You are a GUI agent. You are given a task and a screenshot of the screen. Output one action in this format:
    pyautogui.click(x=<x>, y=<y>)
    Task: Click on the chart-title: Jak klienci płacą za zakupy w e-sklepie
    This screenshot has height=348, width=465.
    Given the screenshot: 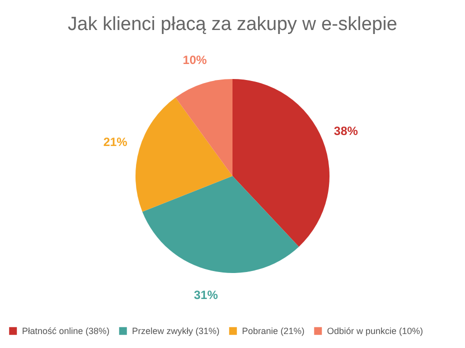 What is the action you would take?
    pyautogui.click(x=233, y=24)
    